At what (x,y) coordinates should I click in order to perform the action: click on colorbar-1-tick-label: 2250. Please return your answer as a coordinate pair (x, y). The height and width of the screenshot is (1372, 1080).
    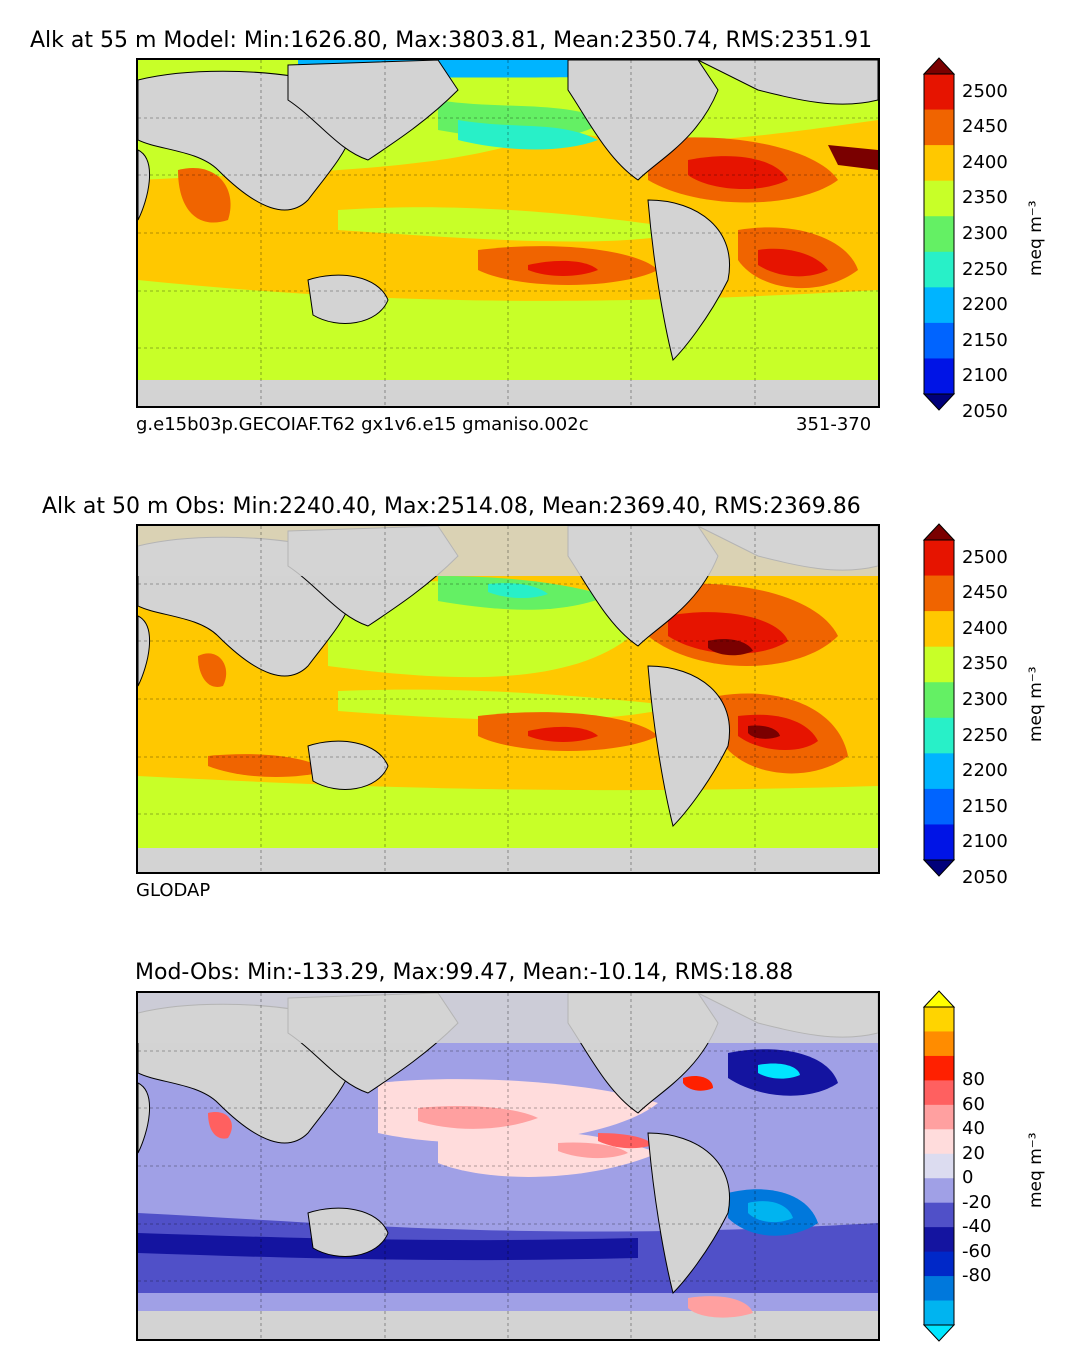
    Looking at the image, I should click on (985, 269).